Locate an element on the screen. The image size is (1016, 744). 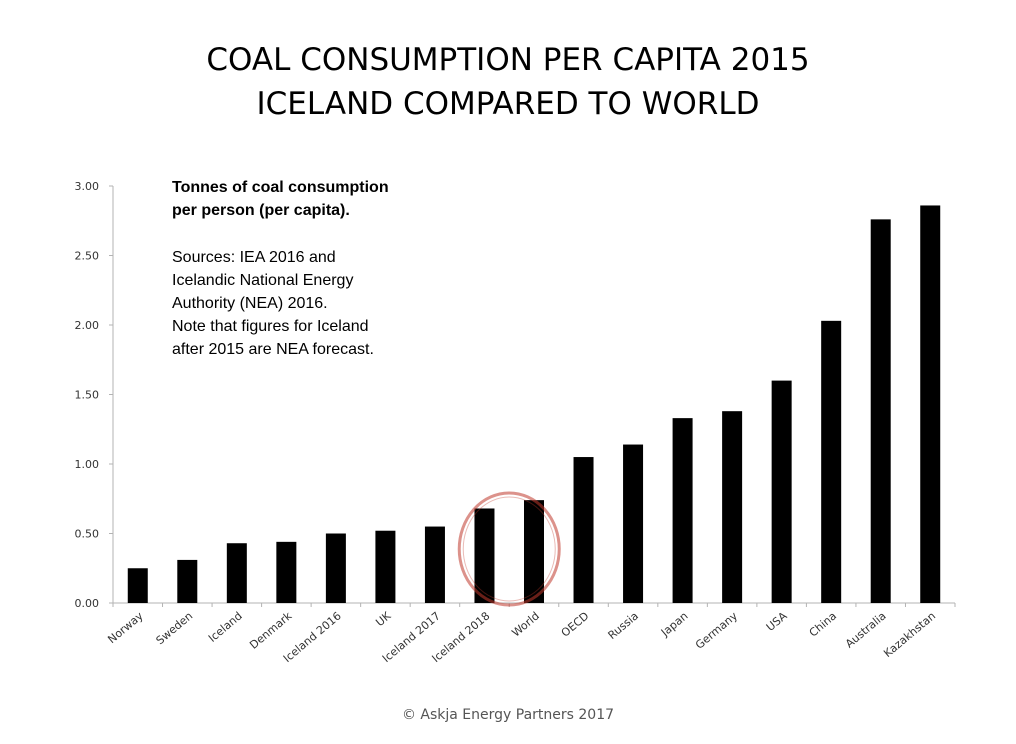
highlight-ellipse-inner is located at coordinates (509, 549).